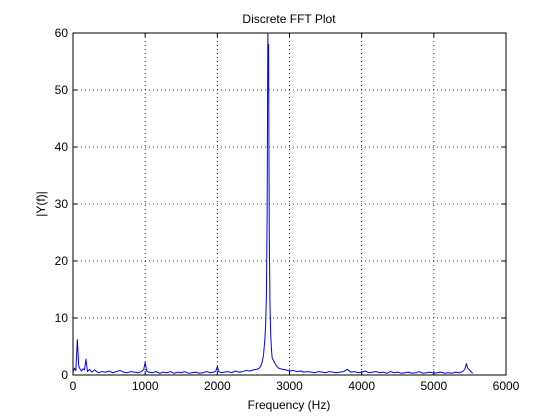 The image size is (560, 420). Describe the element at coordinates (289, 386) in the screenshot. I see `x-tick-label: 3000` at that location.